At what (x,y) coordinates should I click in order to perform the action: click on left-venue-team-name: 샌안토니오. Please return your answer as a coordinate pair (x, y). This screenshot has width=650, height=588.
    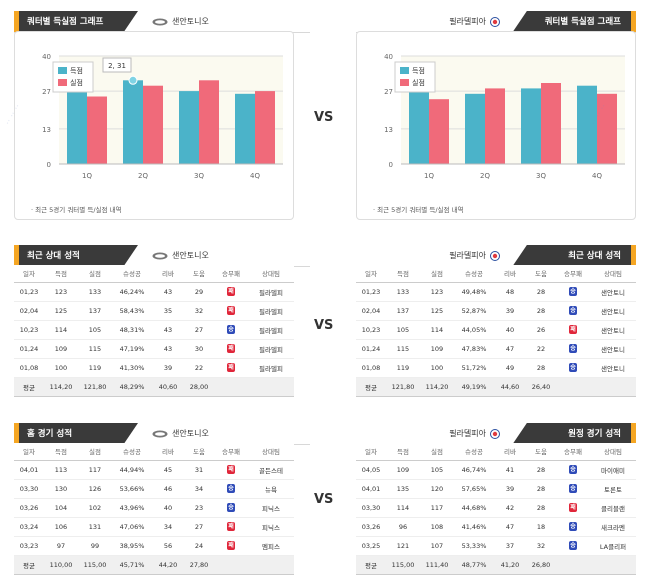
    Looking at the image, I should click on (190, 433).